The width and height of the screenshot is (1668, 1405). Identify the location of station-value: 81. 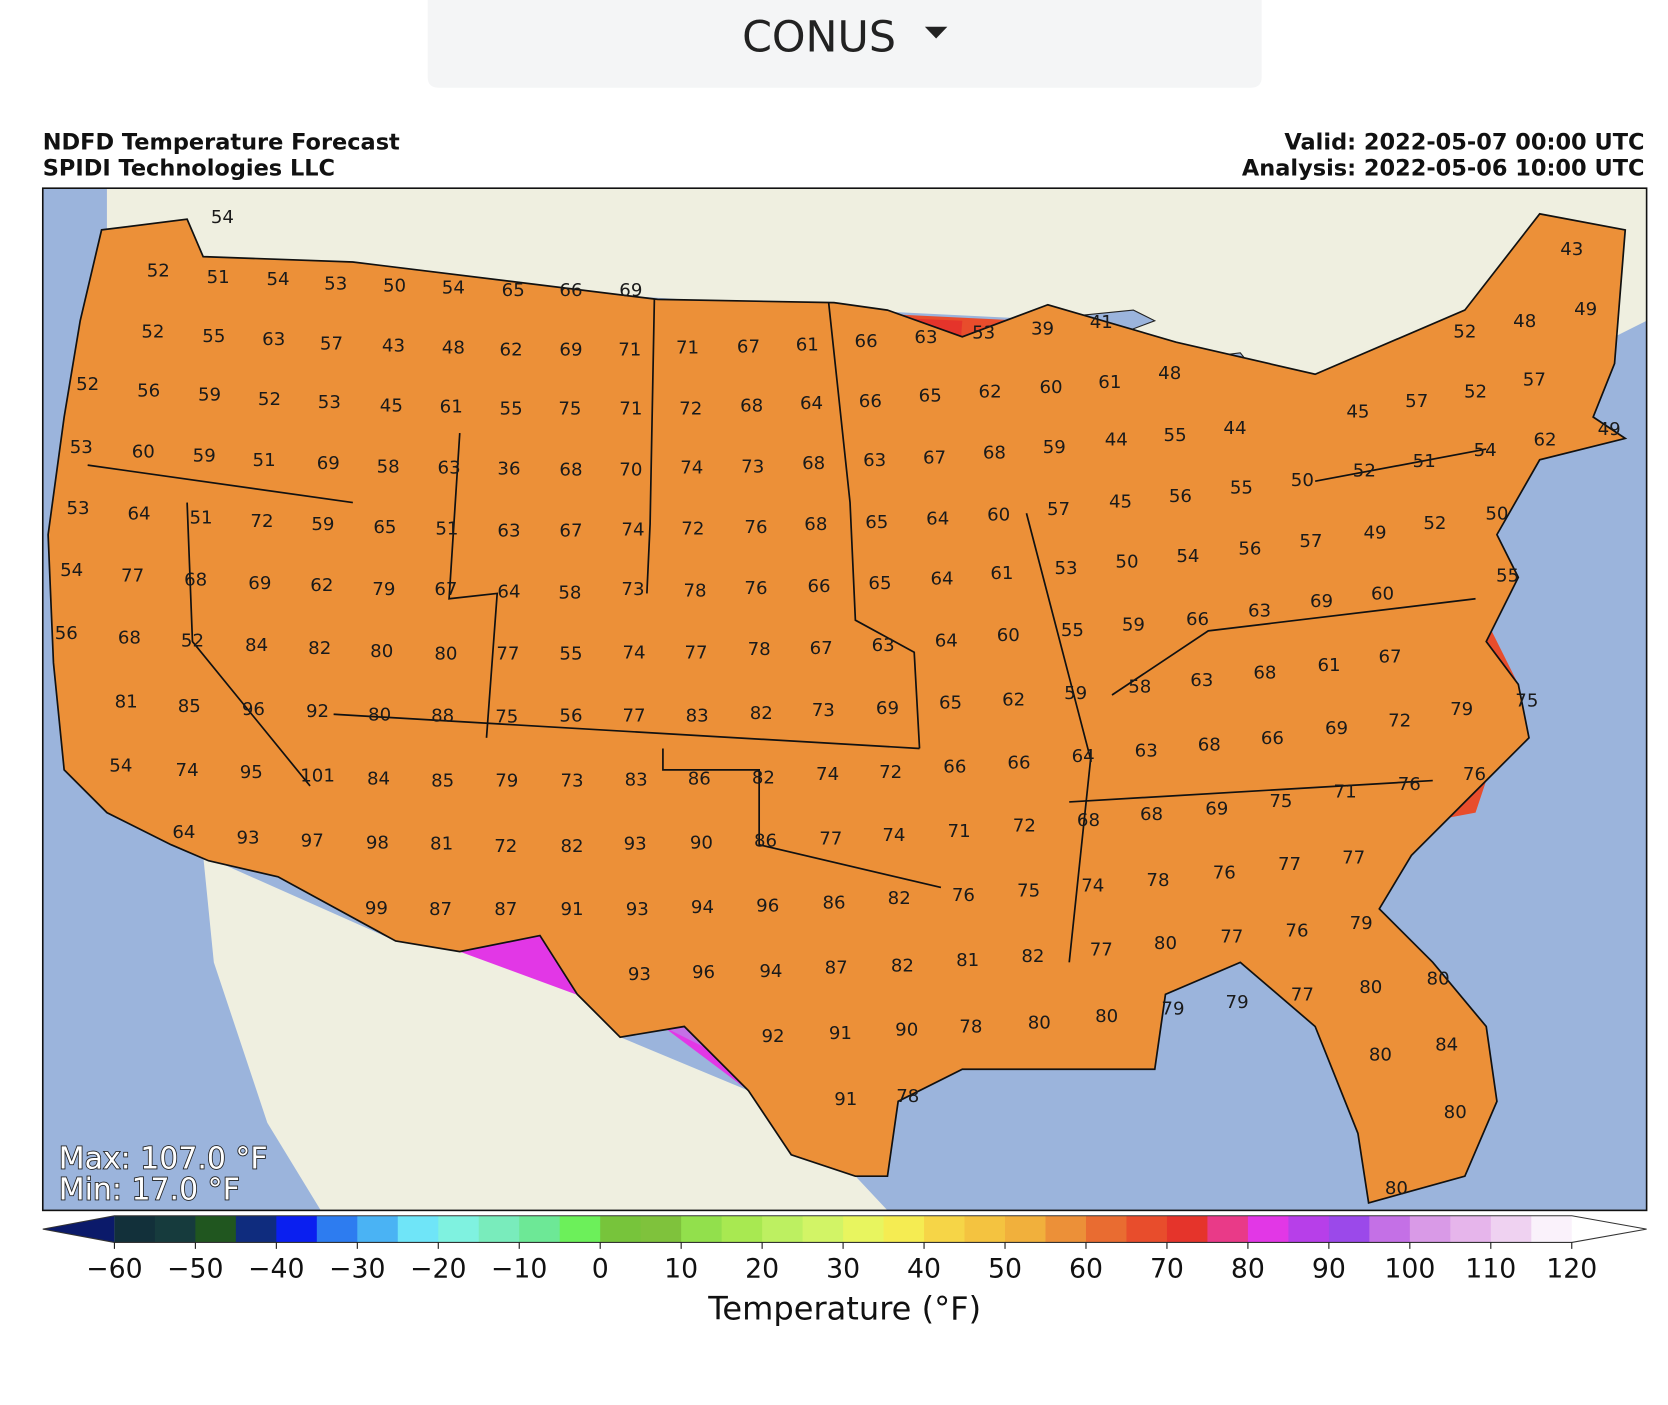
(126, 702).